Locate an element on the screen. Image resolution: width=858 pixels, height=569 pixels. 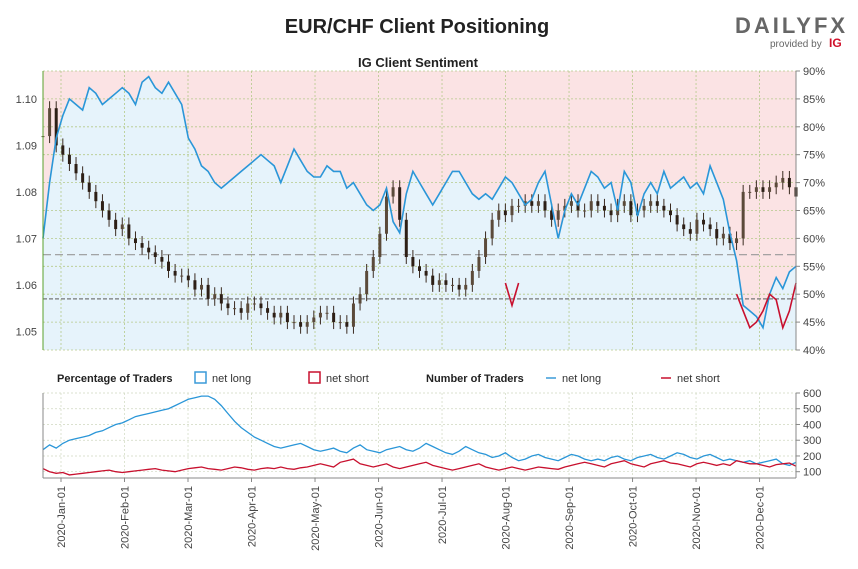
traders-net-long-line is located at coordinates (419, 431).